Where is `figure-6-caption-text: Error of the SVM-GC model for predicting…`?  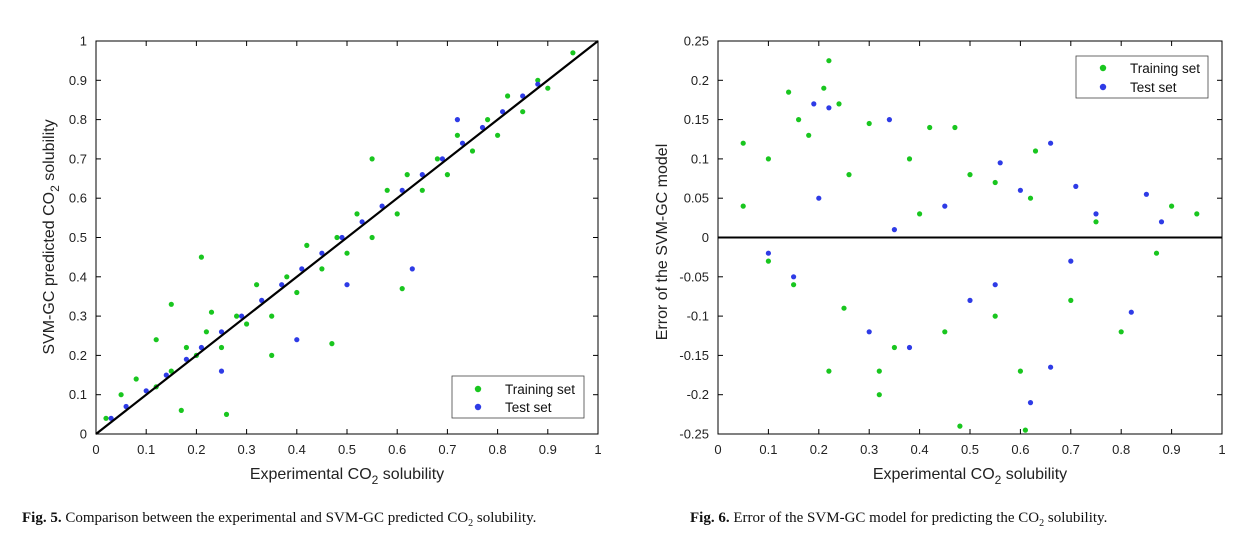 figure-6-caption-text: Error of the SVM-GC model for predicting… is located at coordinates (886, 518).